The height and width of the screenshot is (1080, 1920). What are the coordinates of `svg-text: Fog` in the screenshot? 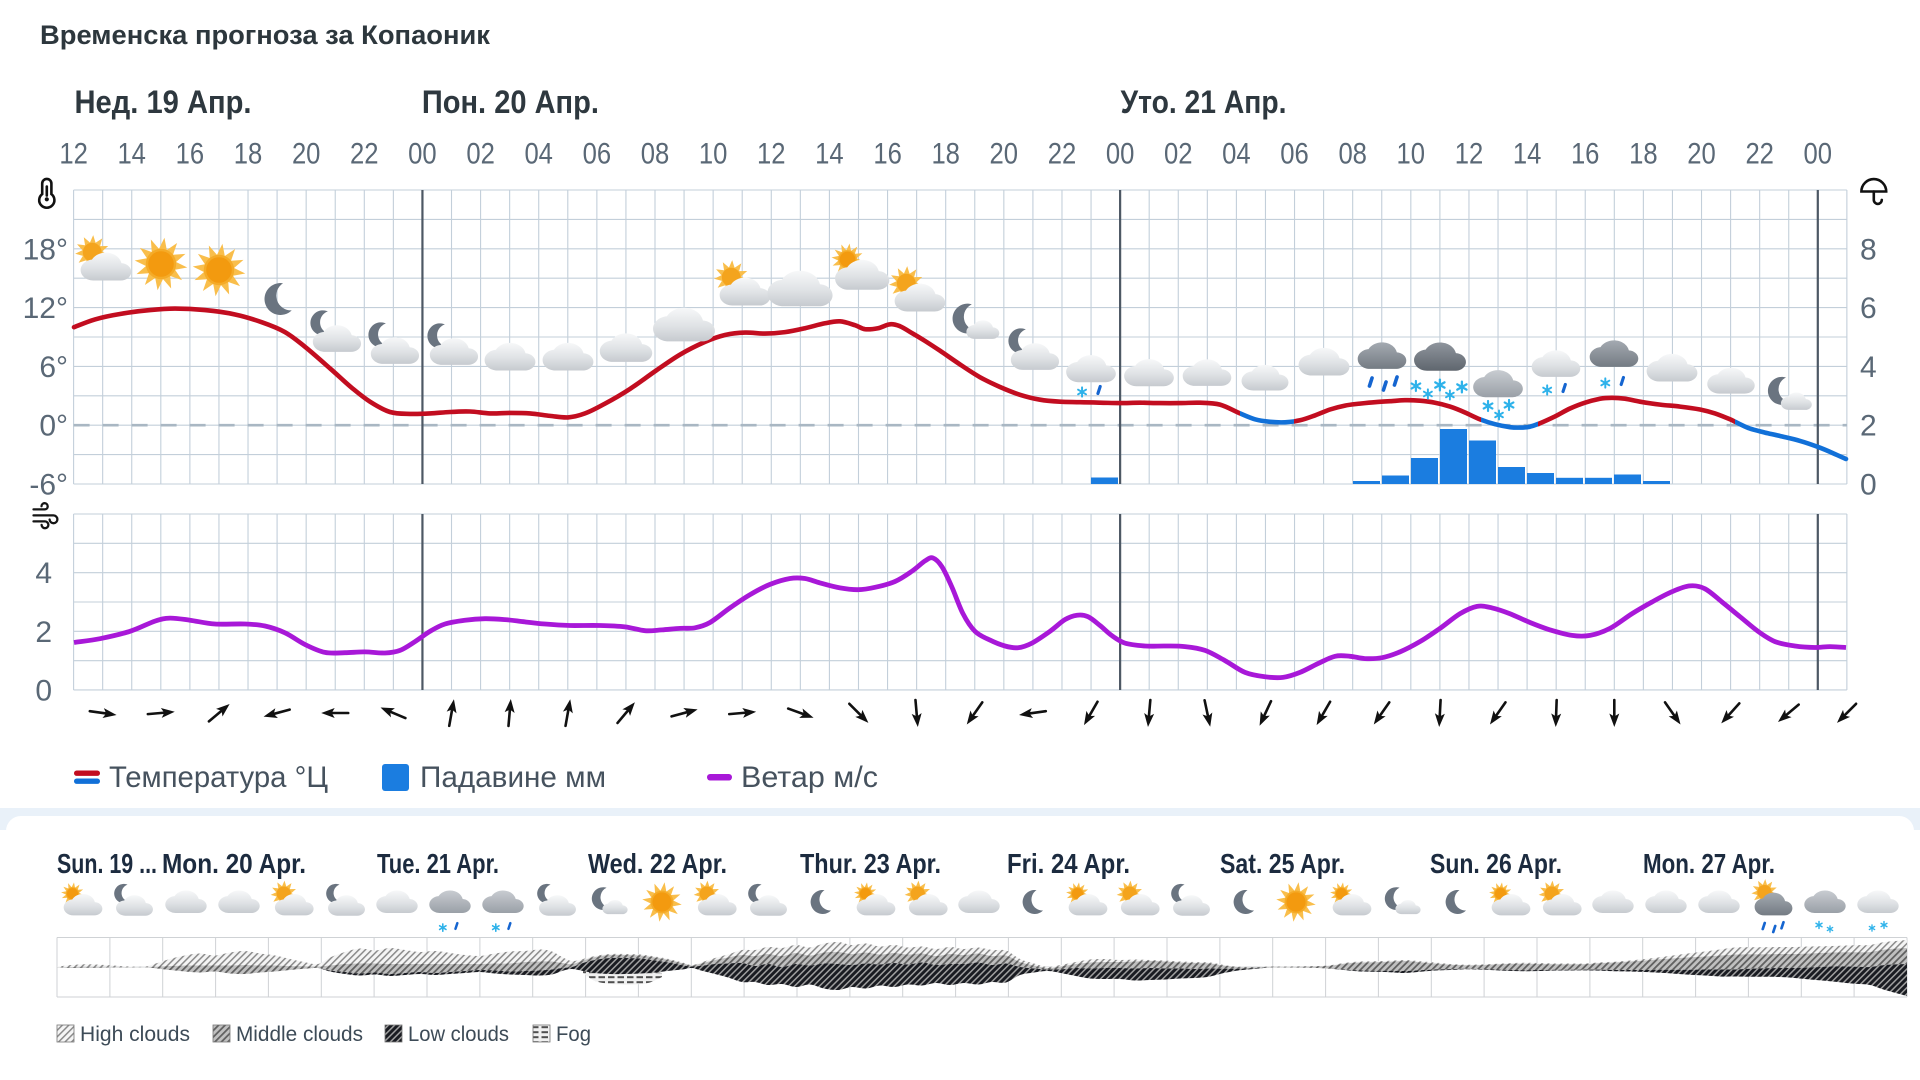 It's located at (573, 1034).